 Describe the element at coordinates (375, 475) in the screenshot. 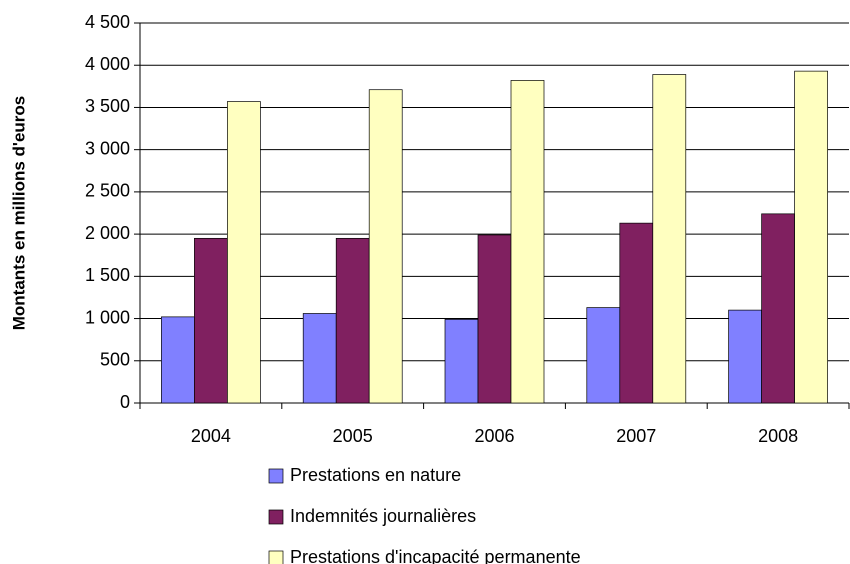

I see `legend-label: Prestations en nature` at that location.